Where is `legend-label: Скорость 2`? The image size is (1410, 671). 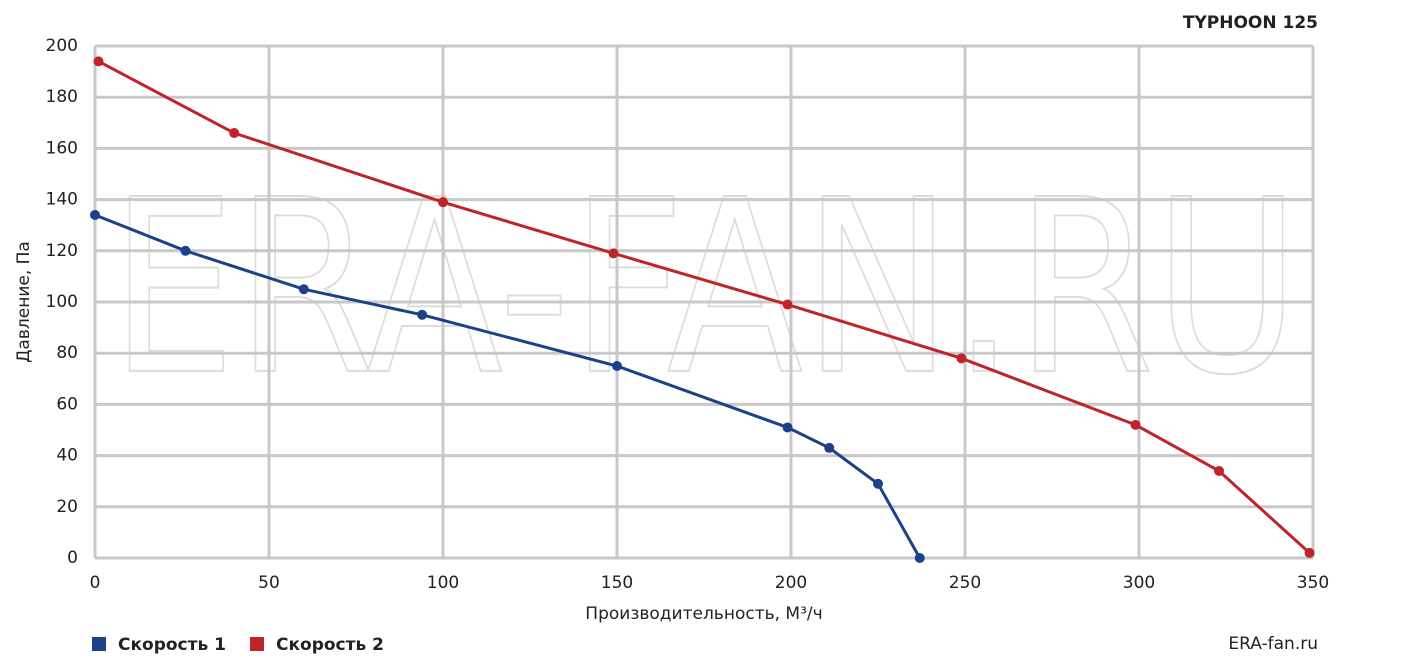 legend-label: Скорость 2 is located at coordinates (330, 645).